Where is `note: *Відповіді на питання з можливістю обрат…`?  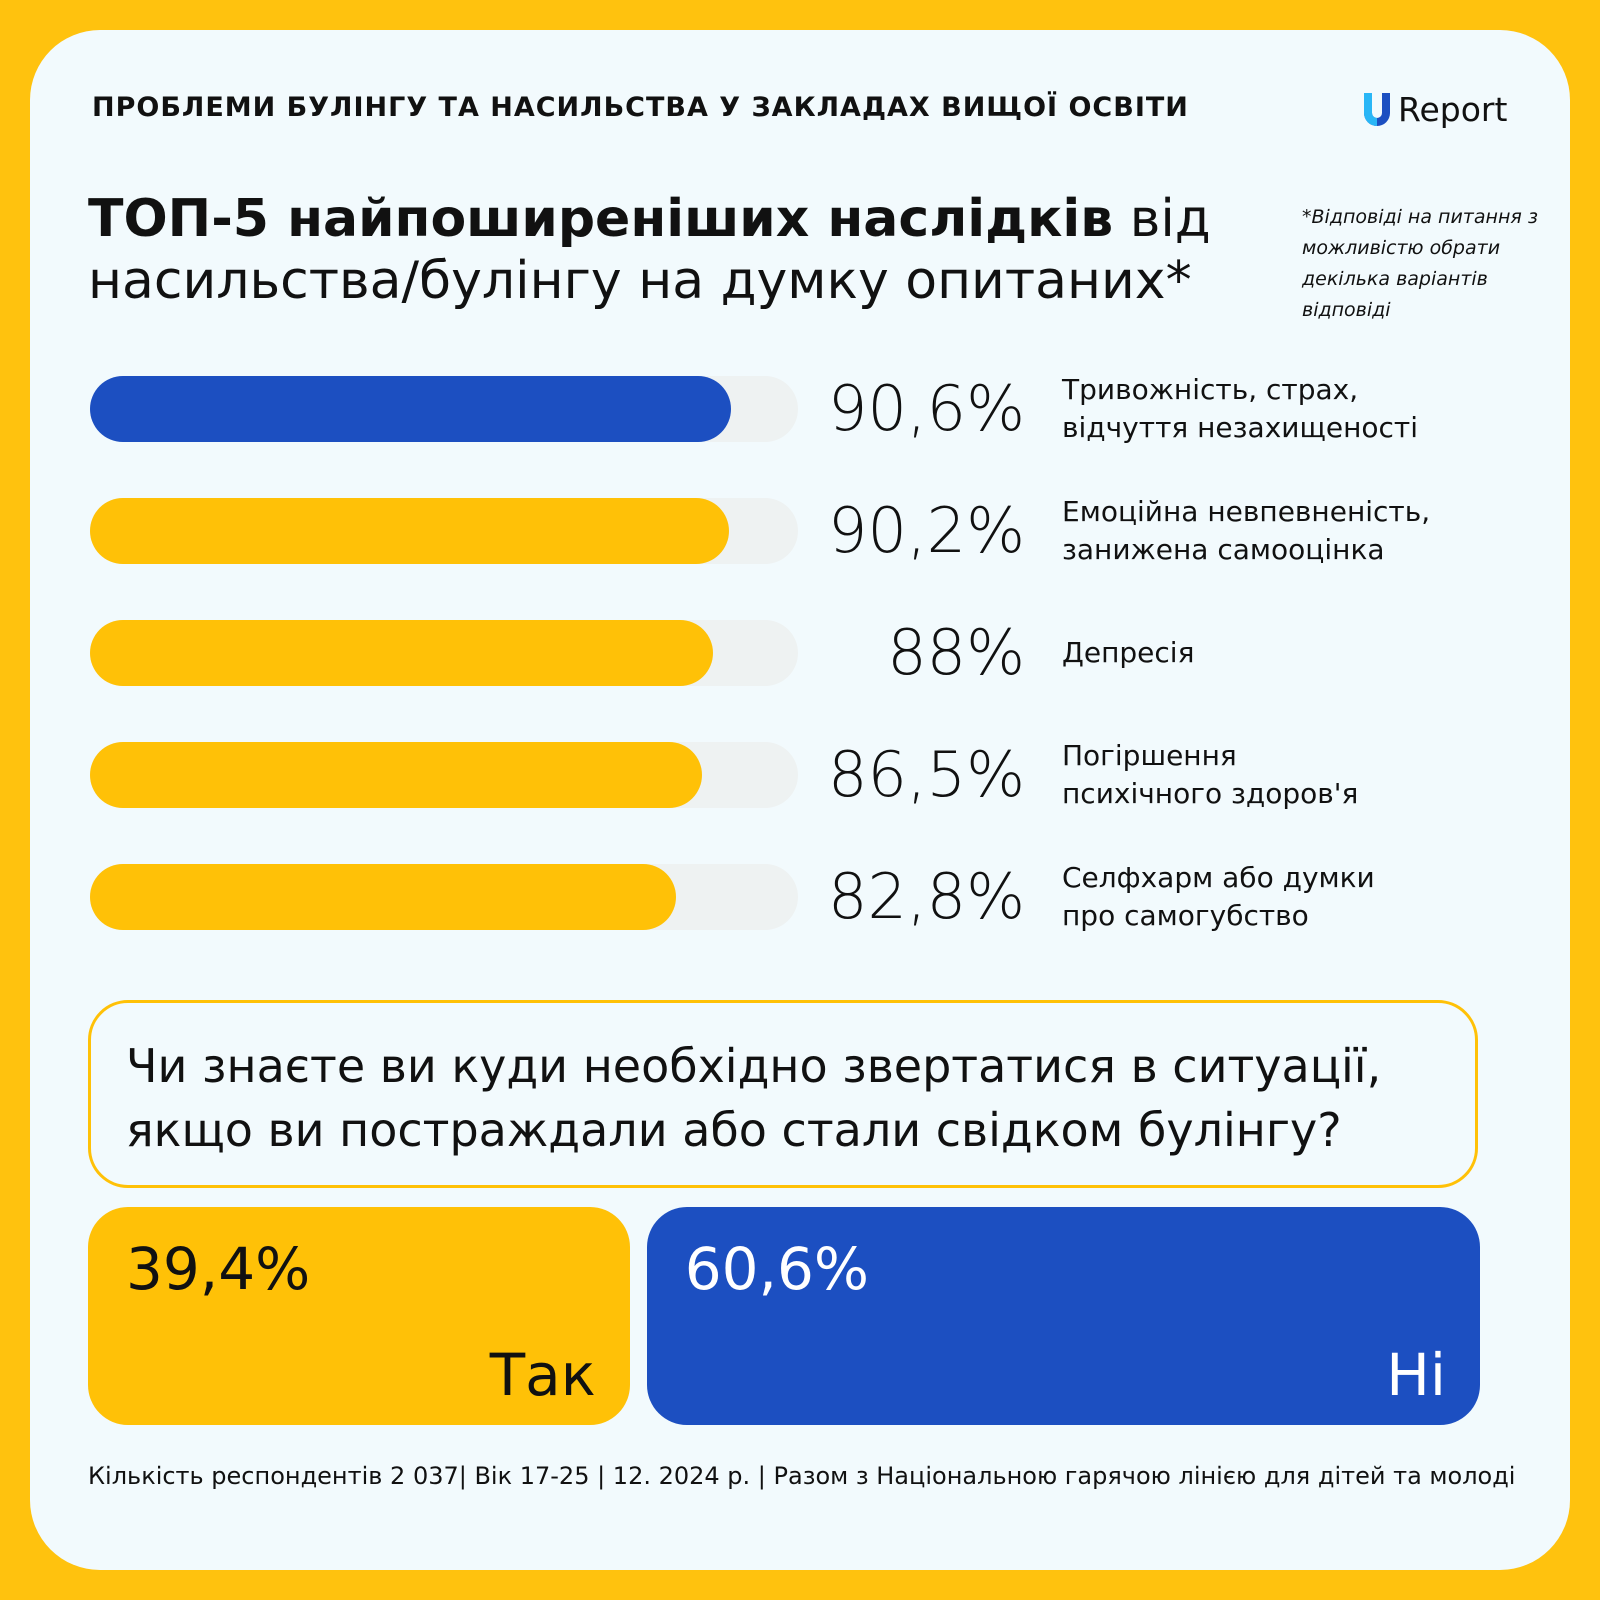
note: *Відповіді на питання з можливістю обрат… is located at coordinates (1420, 263).